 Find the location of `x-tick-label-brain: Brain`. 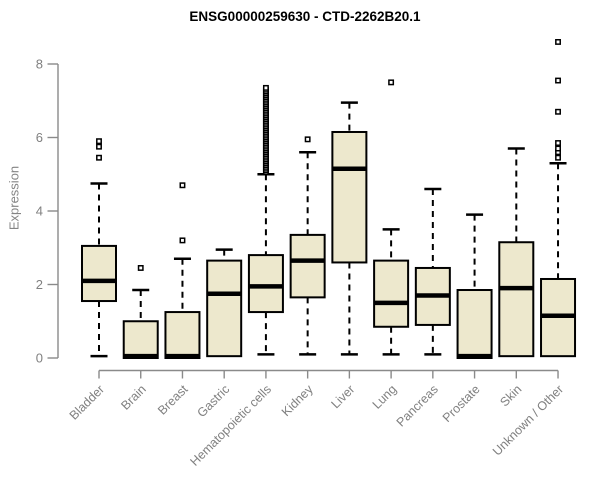

x-tick-label-brain: Brain is located at coordinates (133, 397).